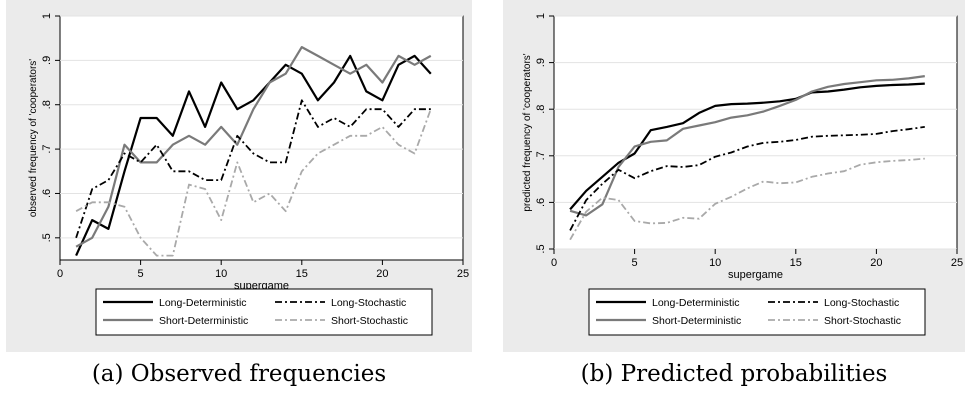 This screenshot has width=968, height=401. What do you see at coordinates (755, 275) in the screenshot?
I see `x-axis-label: supergame` at bounding box center [755, 275].